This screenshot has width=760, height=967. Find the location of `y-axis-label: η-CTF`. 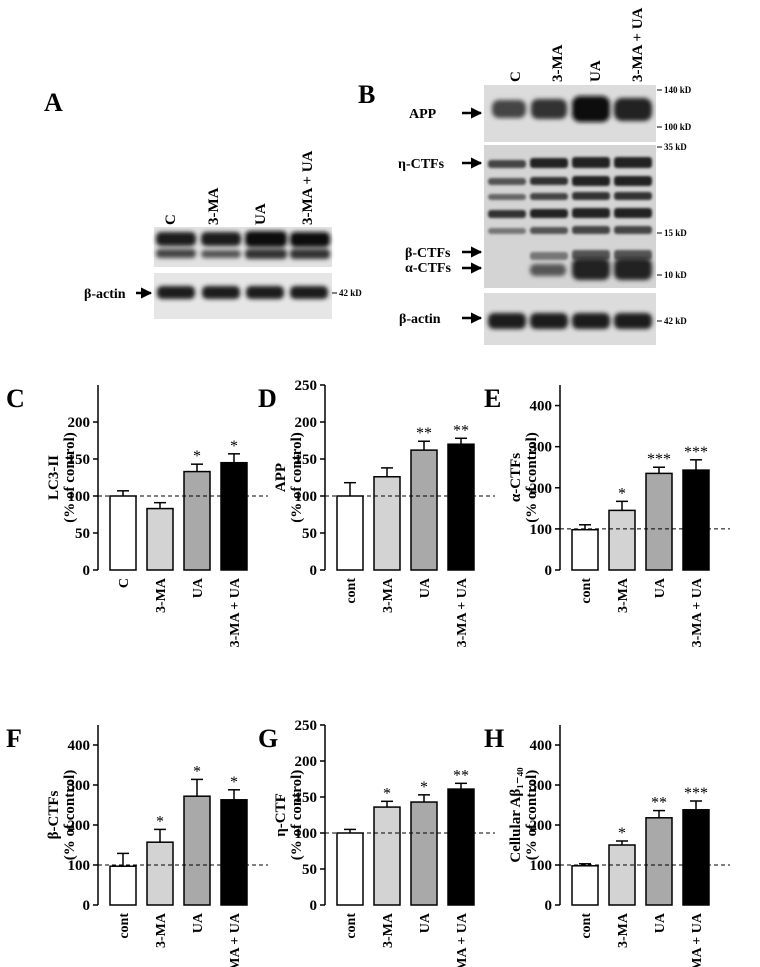

y-axis-label: η-CTF is located at coordinates (281, 815).